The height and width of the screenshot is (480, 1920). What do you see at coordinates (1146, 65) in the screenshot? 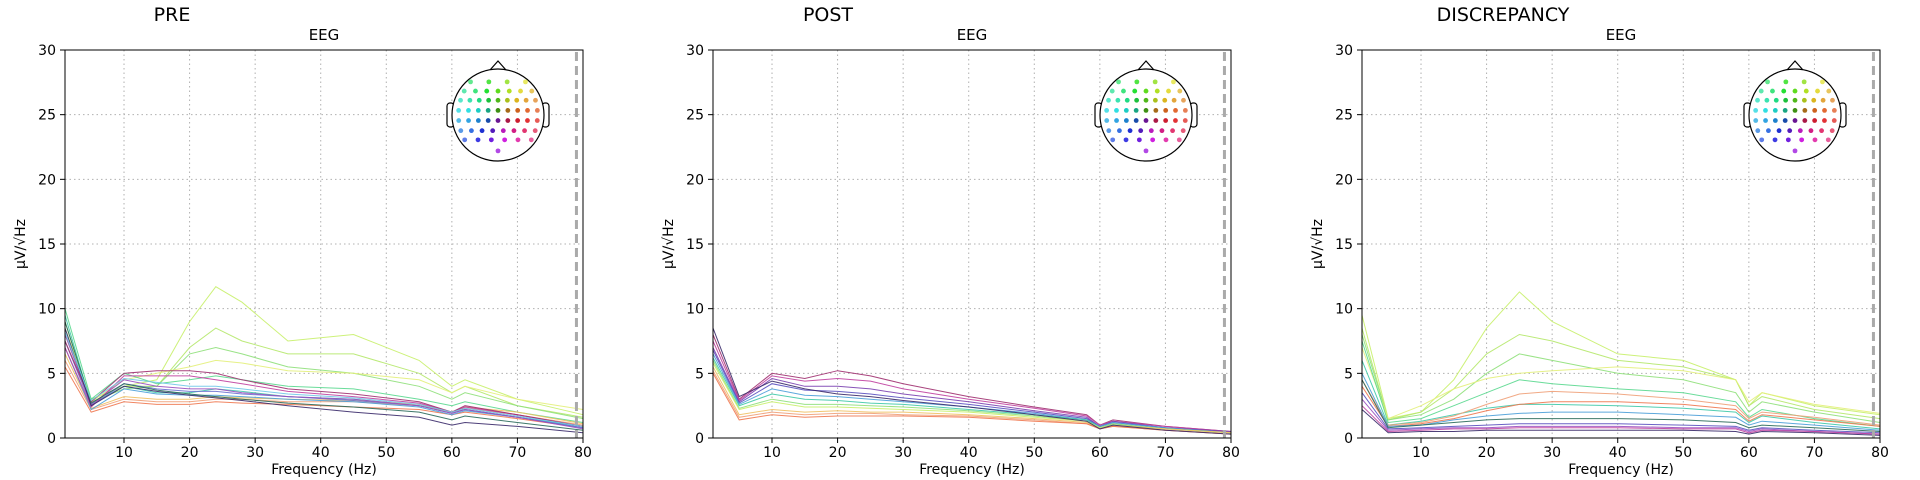
I see `head-nose` at bounding box center [1146, 65].